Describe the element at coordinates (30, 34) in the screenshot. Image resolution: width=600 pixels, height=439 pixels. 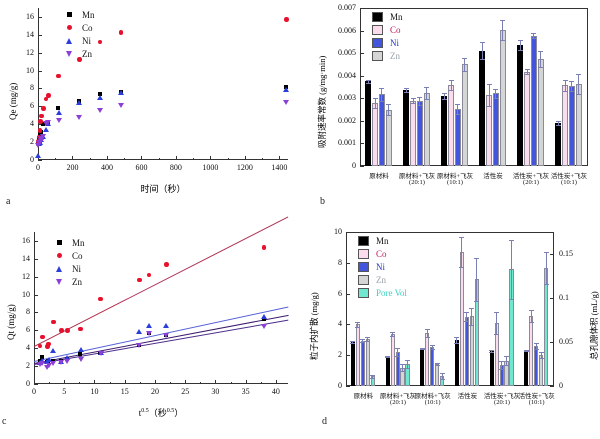
I see `axis-tick-label-y: 14` at that location.